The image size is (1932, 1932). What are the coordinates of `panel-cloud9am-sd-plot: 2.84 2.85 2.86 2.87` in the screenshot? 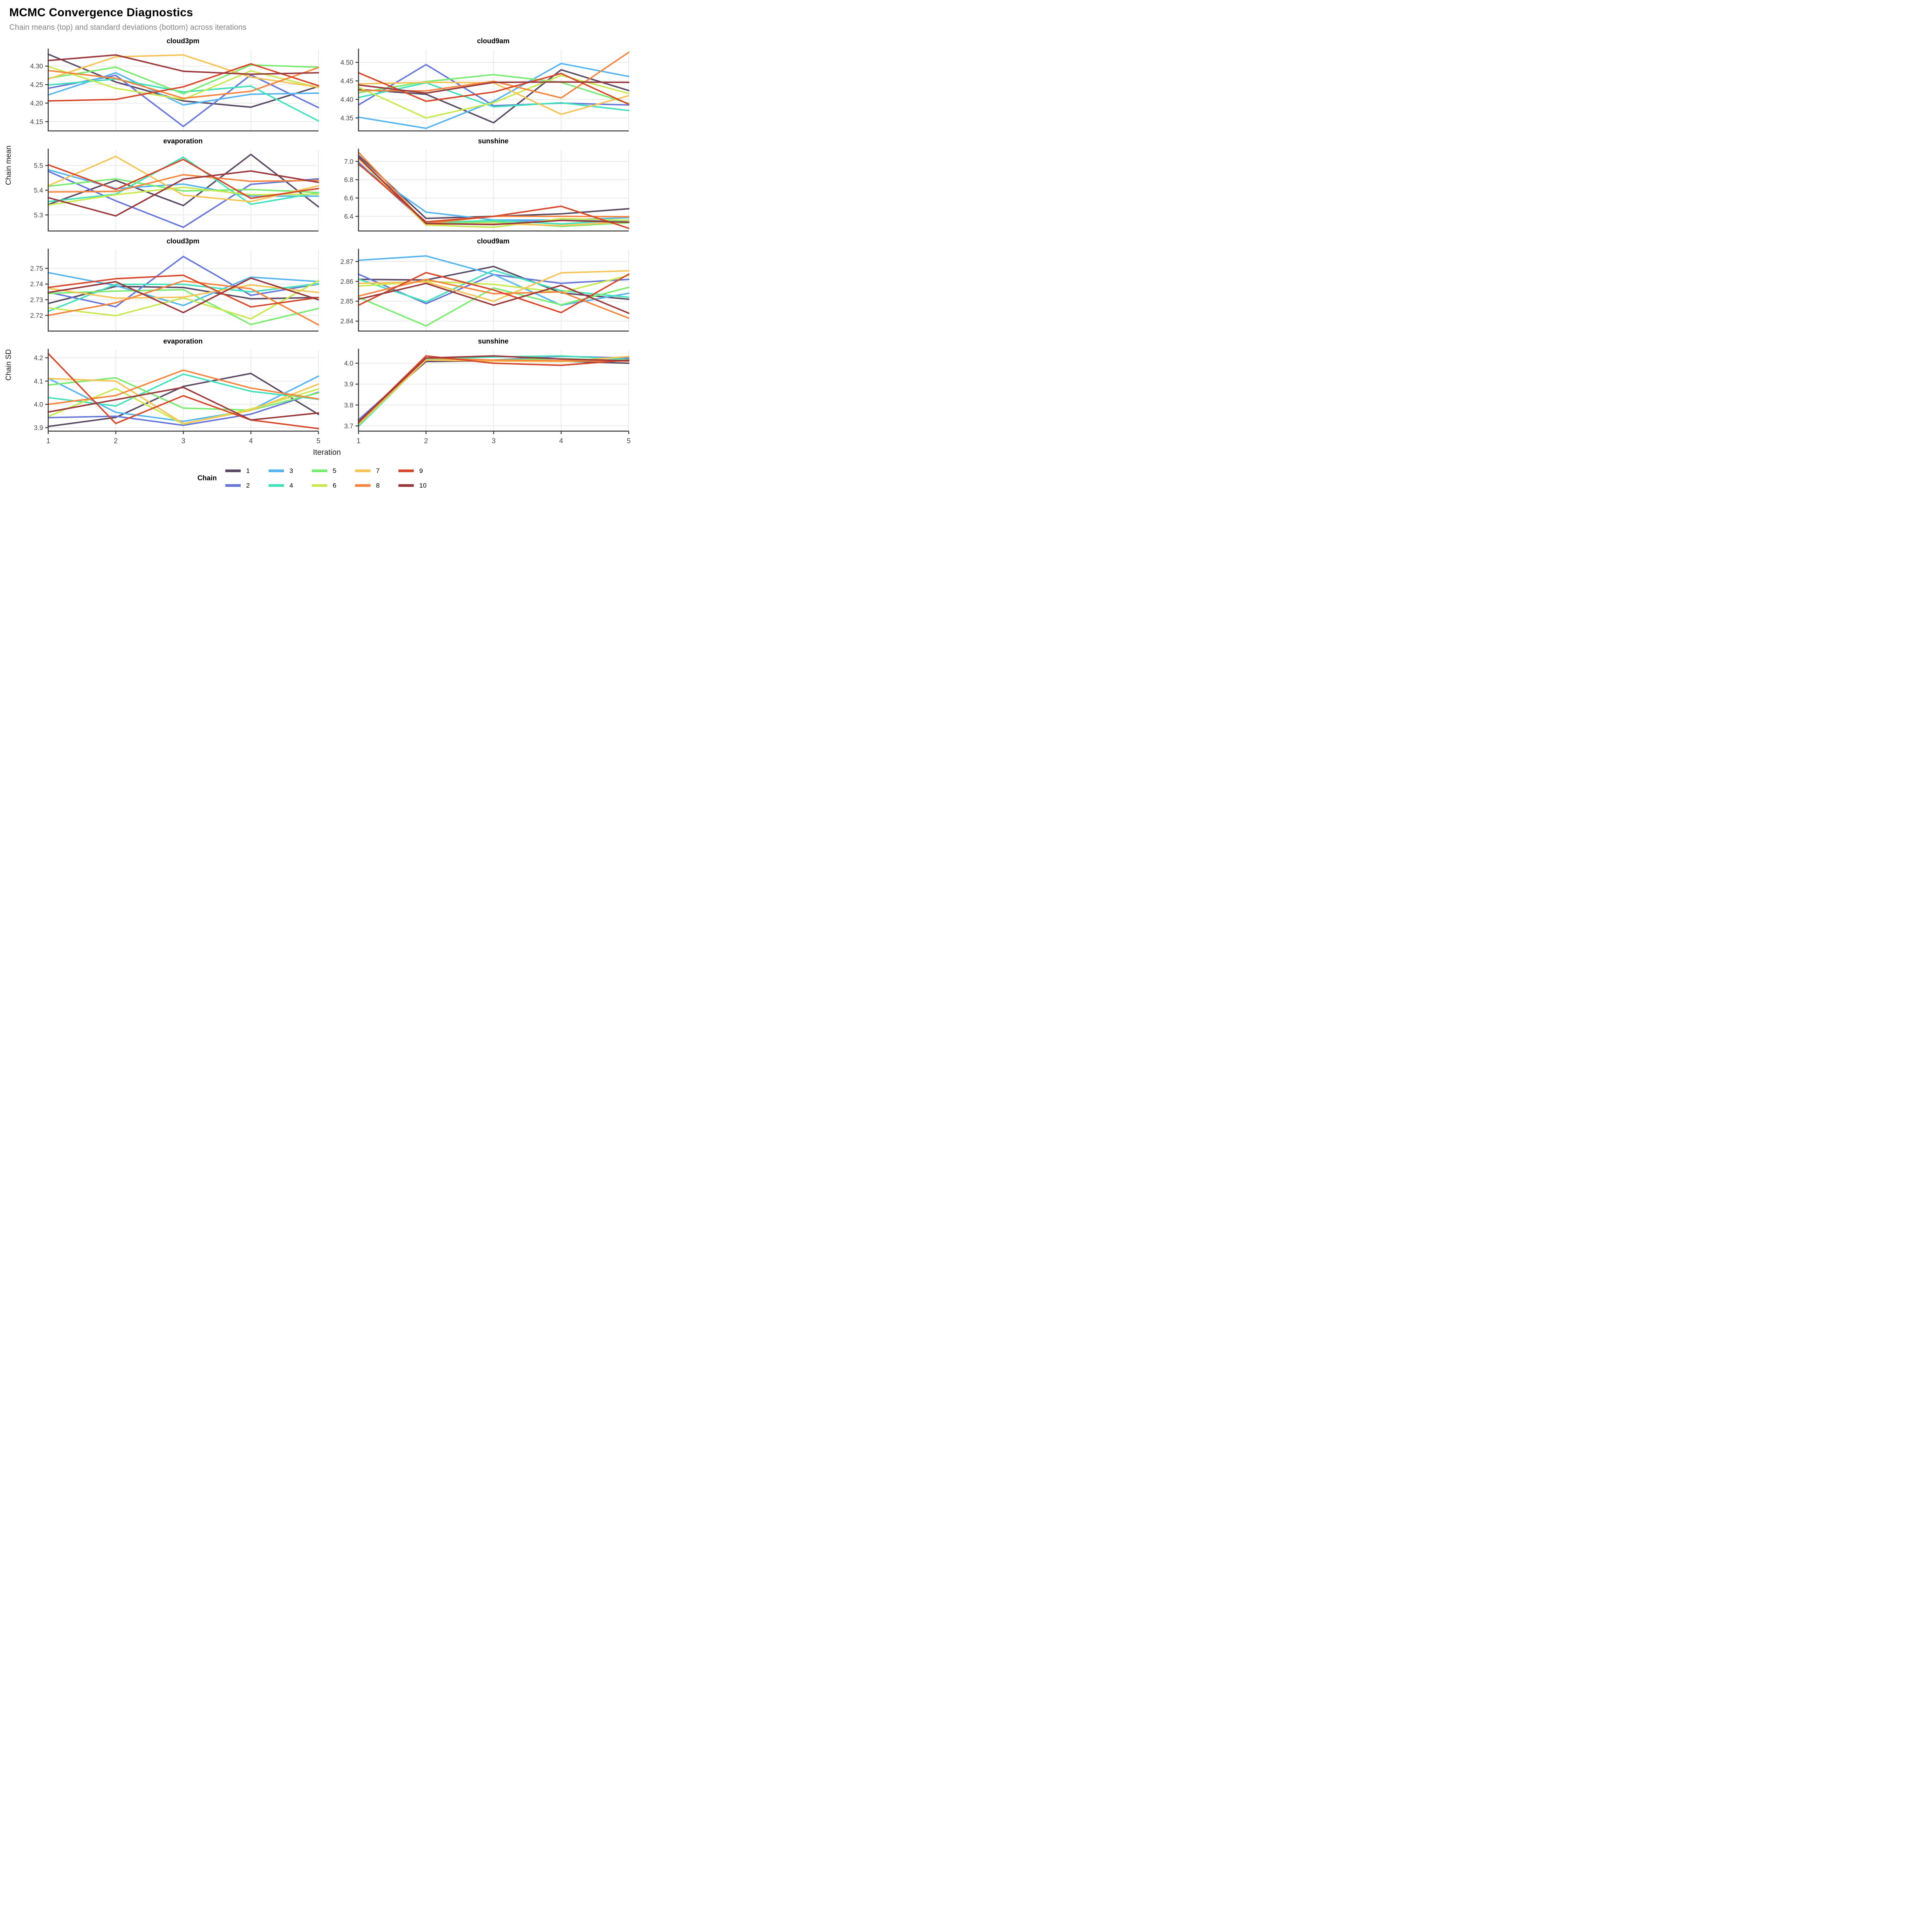 It's located at (485, 290).